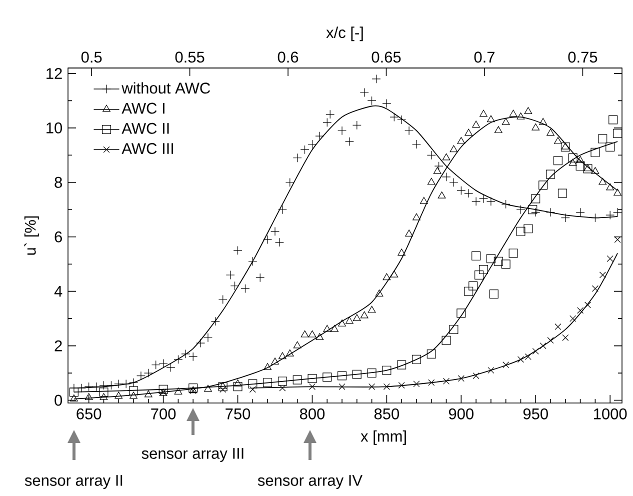 Image resolution: width=633 pixels, height=496 pixels. I want to click on x-tick-label: 750, so click(238, 414).